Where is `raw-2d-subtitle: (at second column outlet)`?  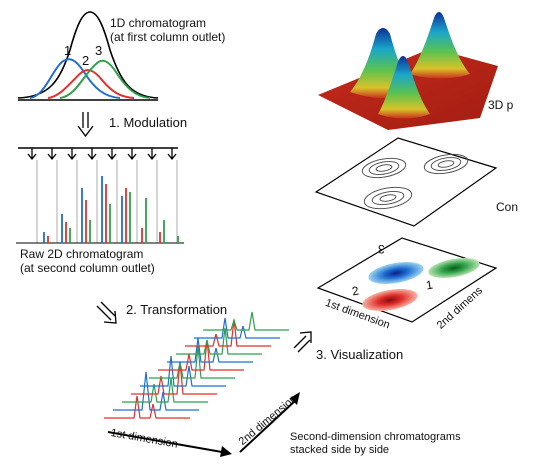
raw-2d-subtitle: (at second column outlet) is located at coordinates (87, 268).